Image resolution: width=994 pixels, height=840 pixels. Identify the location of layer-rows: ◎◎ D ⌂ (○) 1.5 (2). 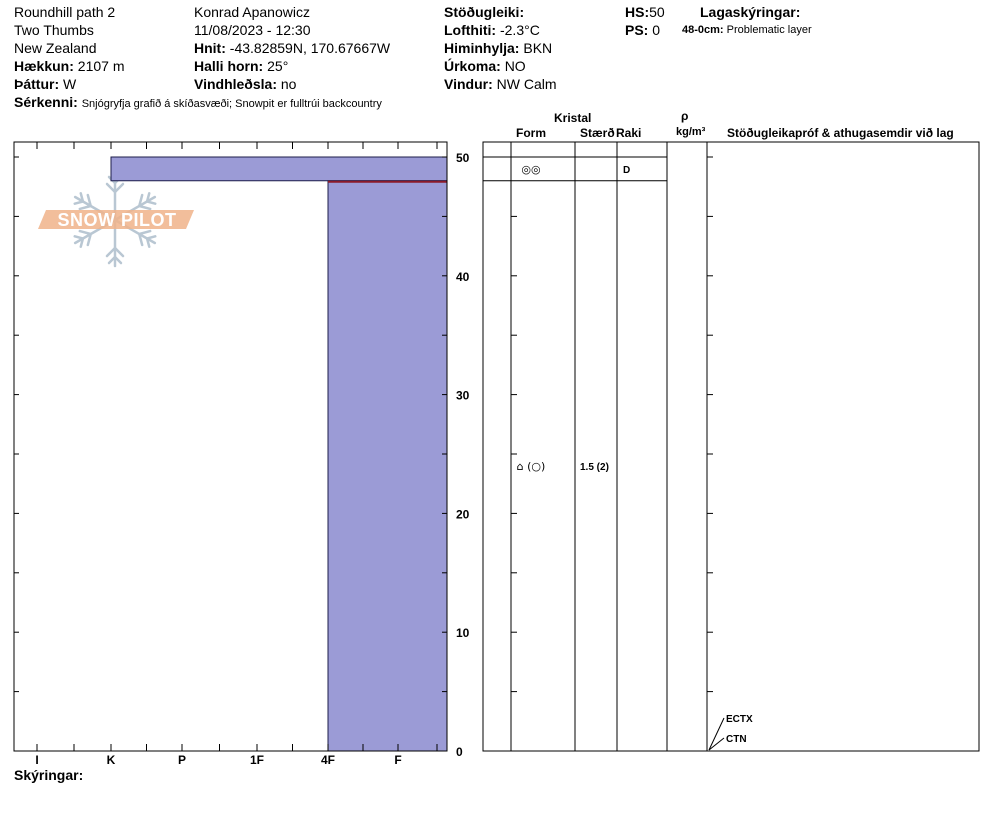
(575, 314).